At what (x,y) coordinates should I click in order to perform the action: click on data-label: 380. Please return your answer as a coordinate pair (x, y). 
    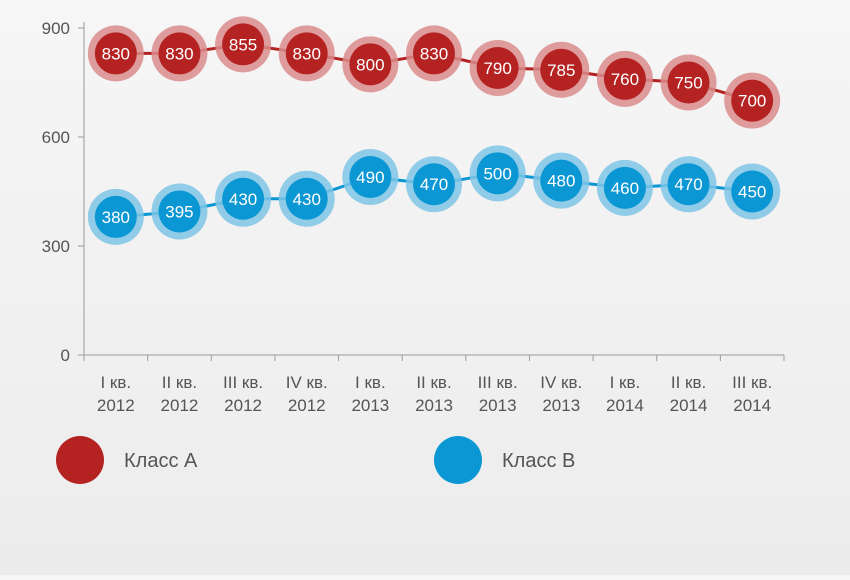
    Looking at the image, I should click on (116, 217).